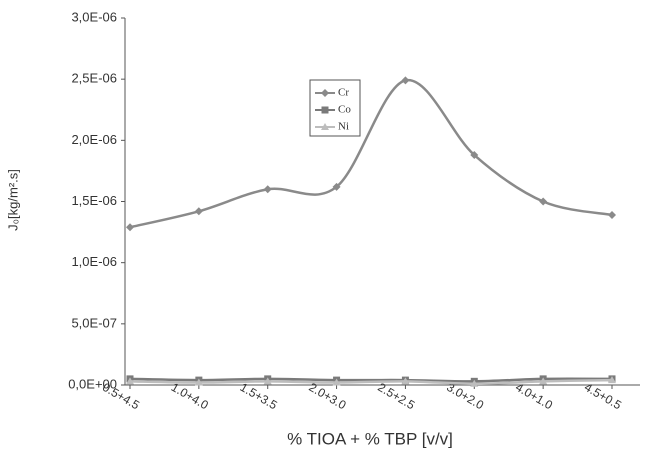 This screenshot has height=461, width=646. I want to click on legend-label: Co, so click(344, 110).